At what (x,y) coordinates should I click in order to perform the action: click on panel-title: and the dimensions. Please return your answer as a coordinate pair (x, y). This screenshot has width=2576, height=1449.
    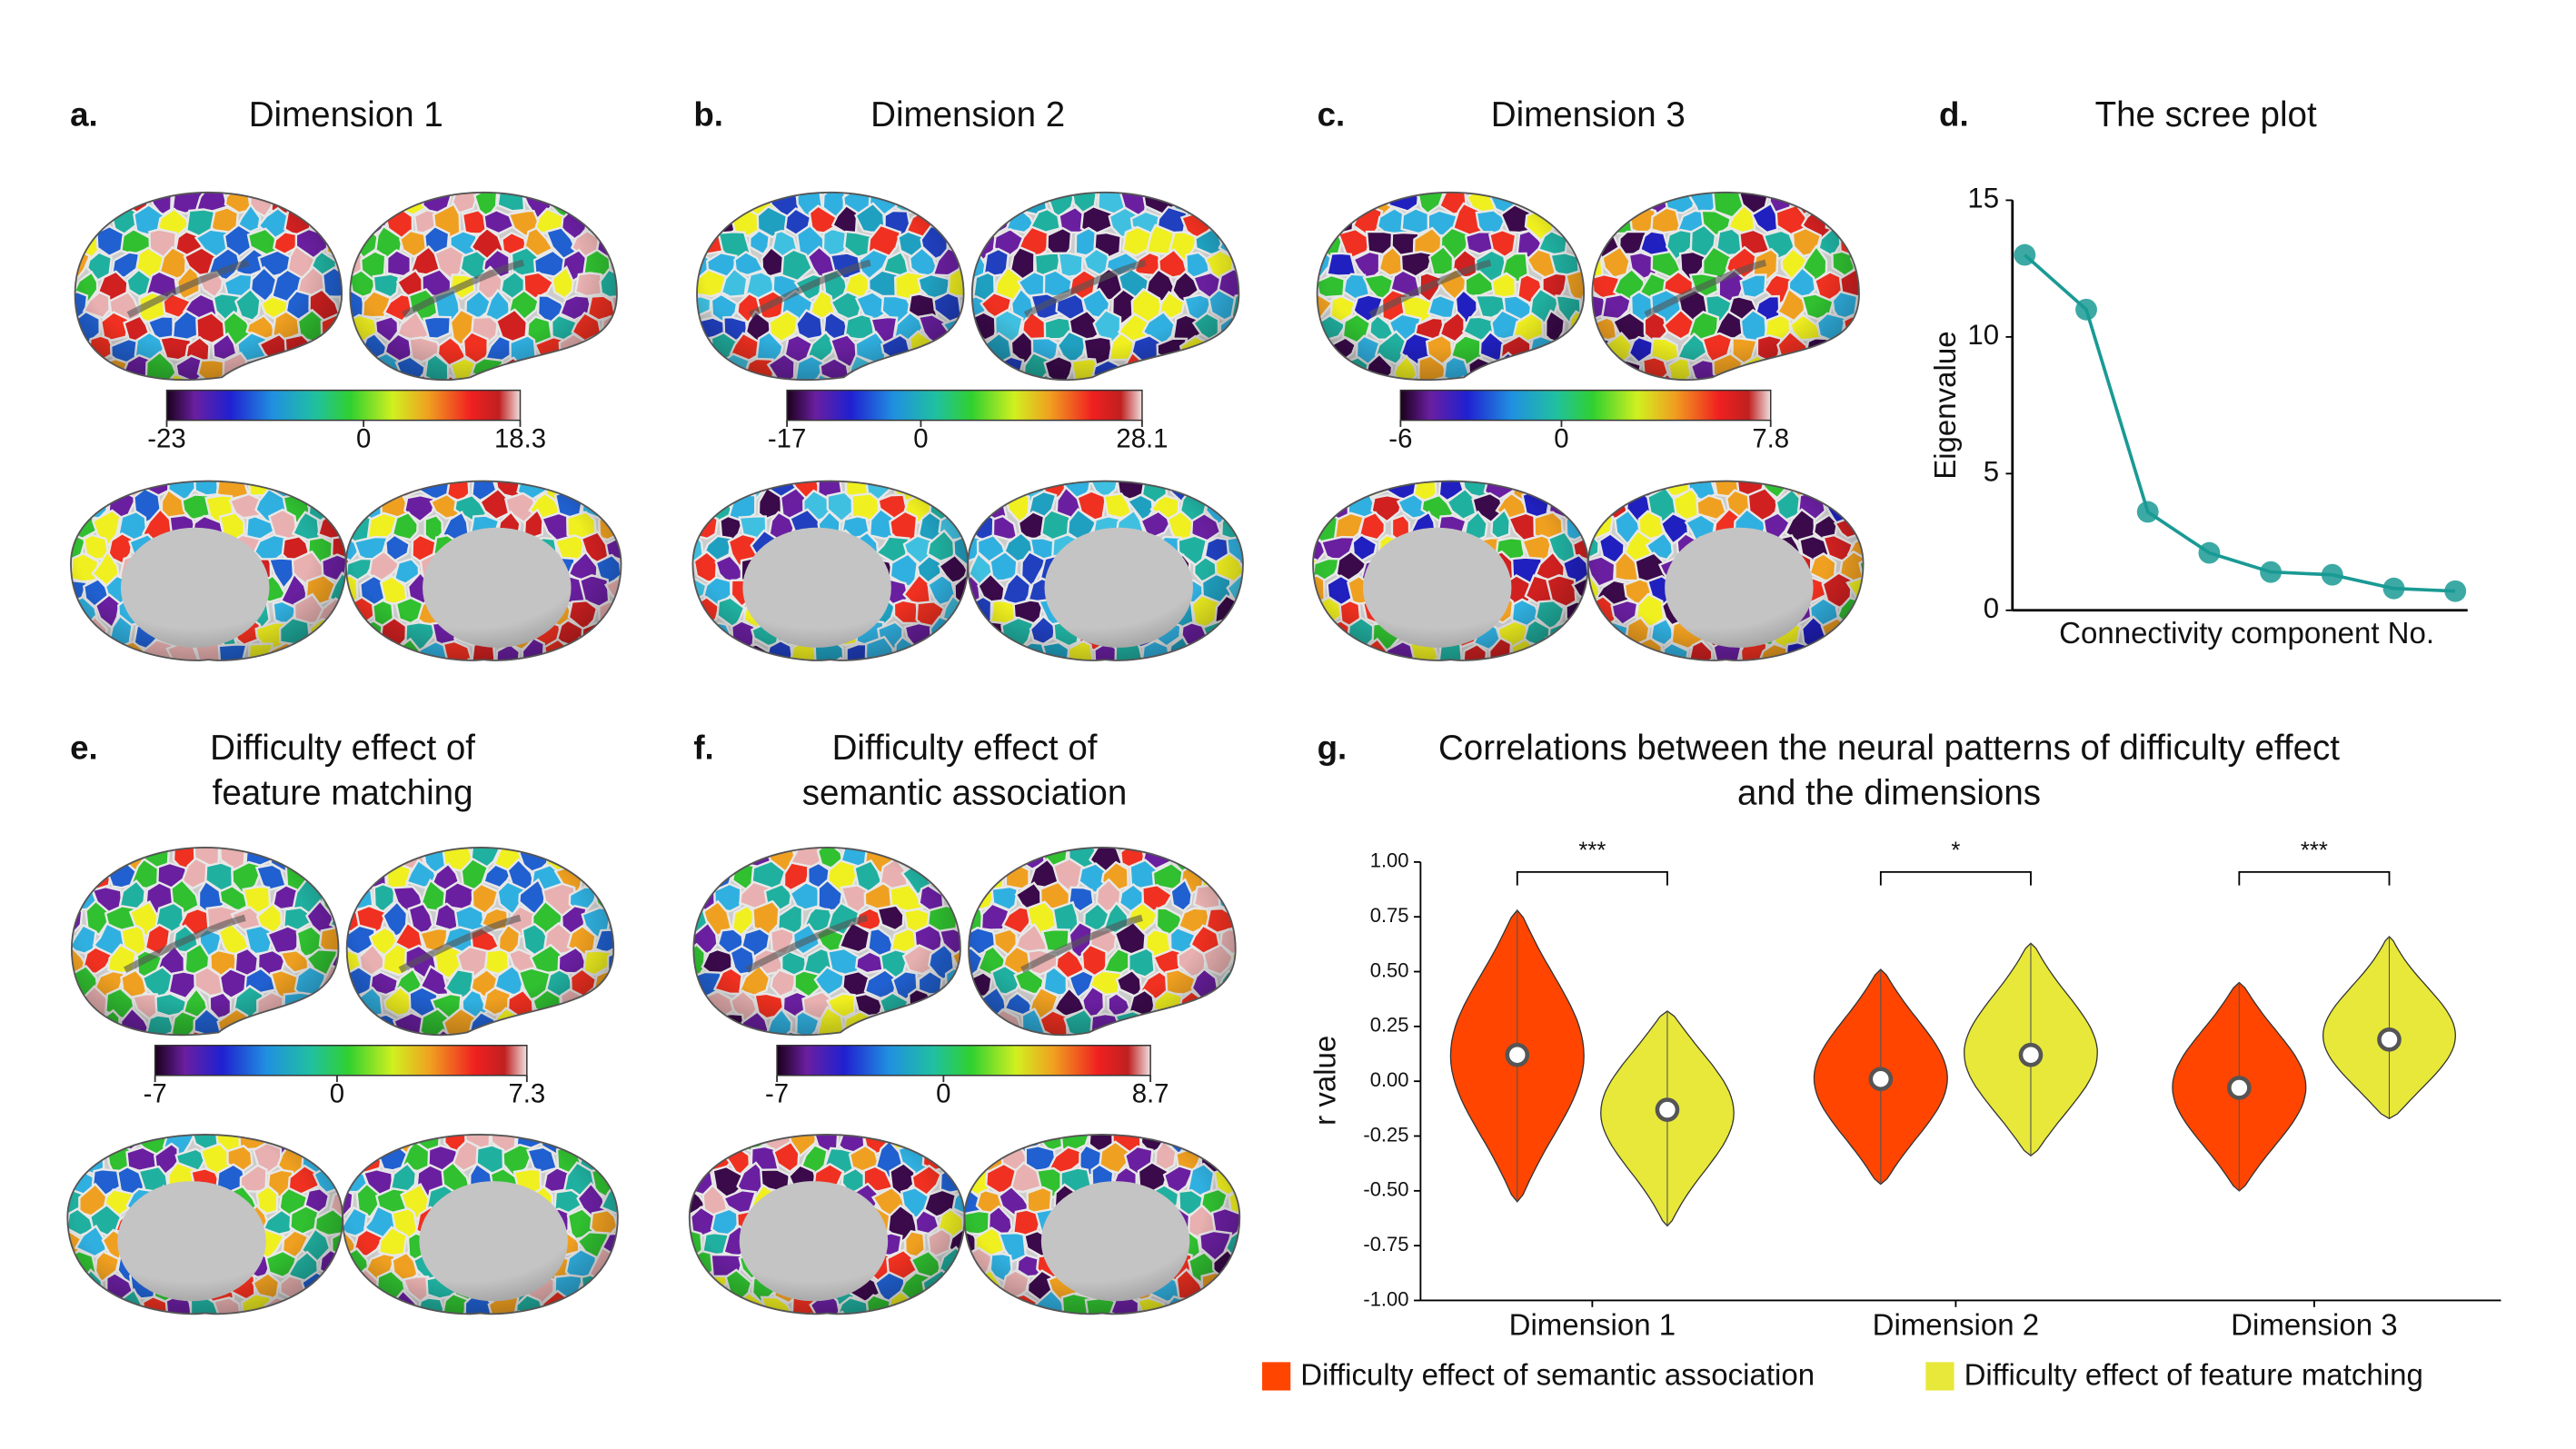
    Looking at the image, I should click on (1889, 793).